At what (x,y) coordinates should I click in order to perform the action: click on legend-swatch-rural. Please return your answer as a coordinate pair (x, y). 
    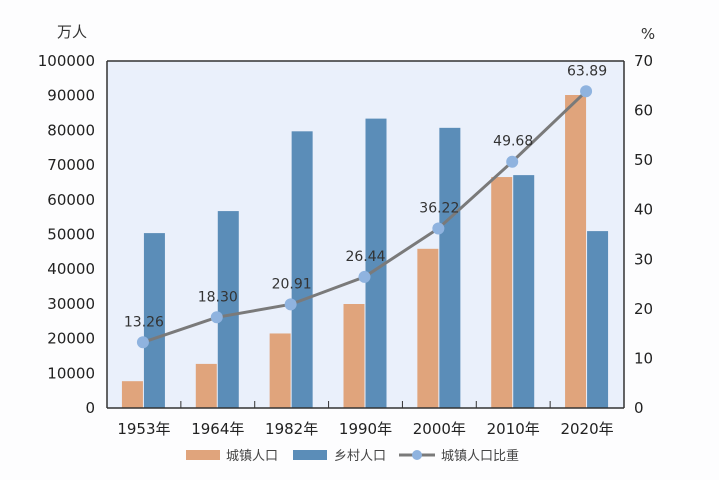
    Looking at the image, I should click on (310, 455).